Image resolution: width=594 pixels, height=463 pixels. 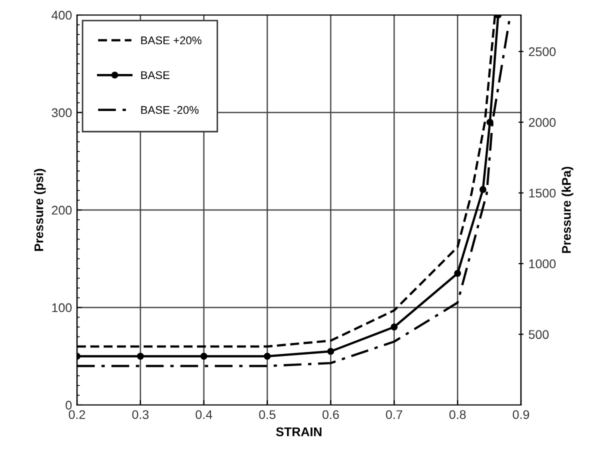 I want to click on x-tick-label: 0.7, so click(x=394, y=415).